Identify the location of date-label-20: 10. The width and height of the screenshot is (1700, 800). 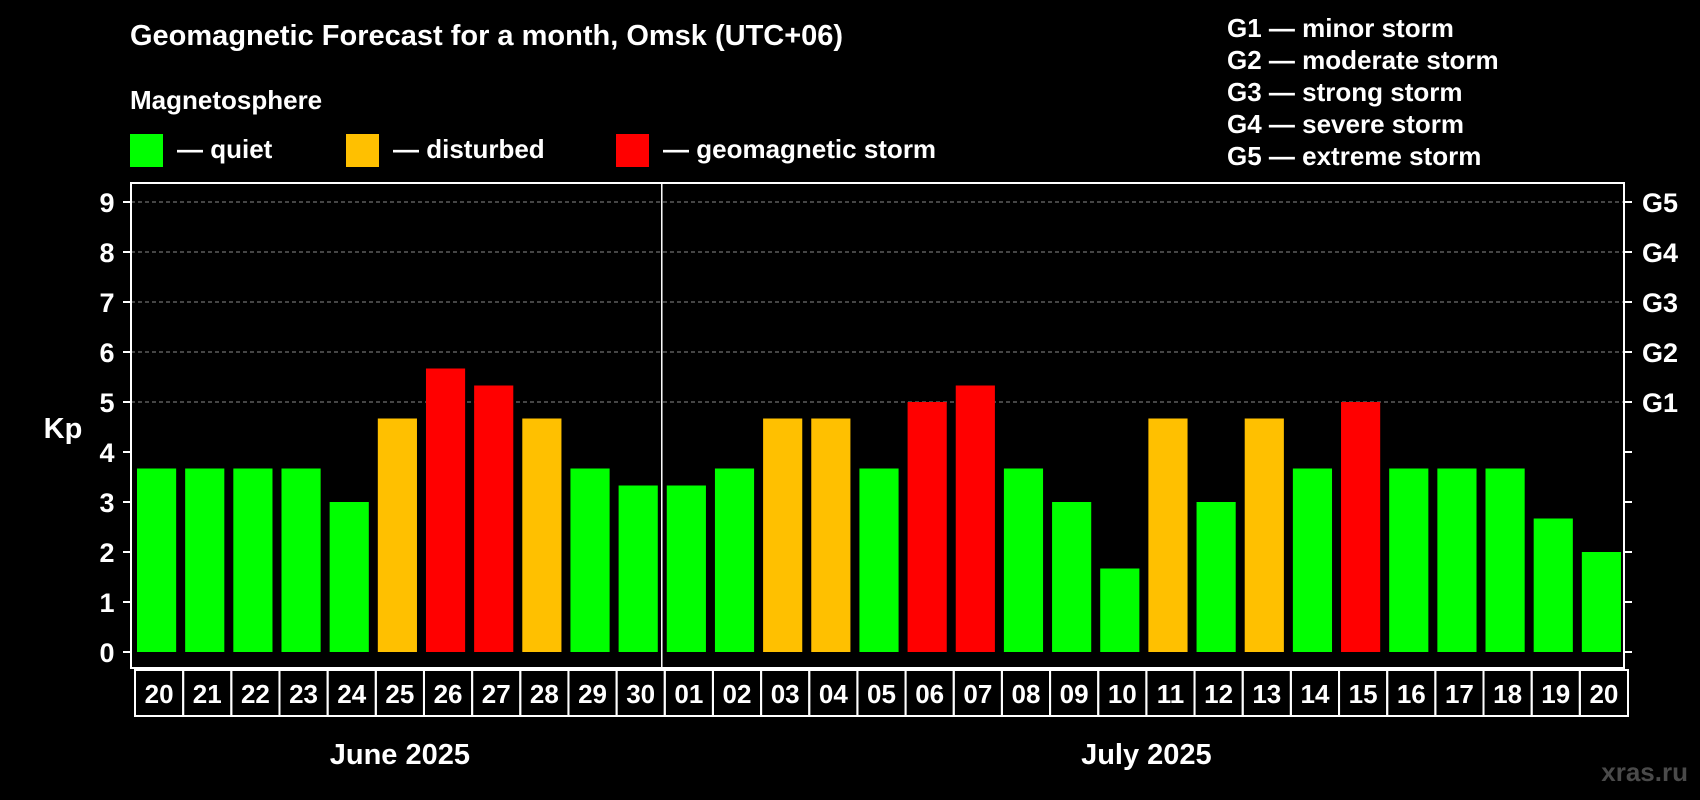
(1122, 694).